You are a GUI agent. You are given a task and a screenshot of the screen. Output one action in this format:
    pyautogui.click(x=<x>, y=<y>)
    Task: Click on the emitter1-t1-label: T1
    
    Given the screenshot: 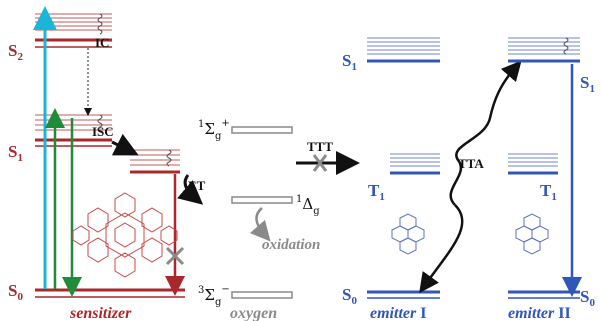 What is the action you would take?
    pyautogui.click(x=376, y=192)
    